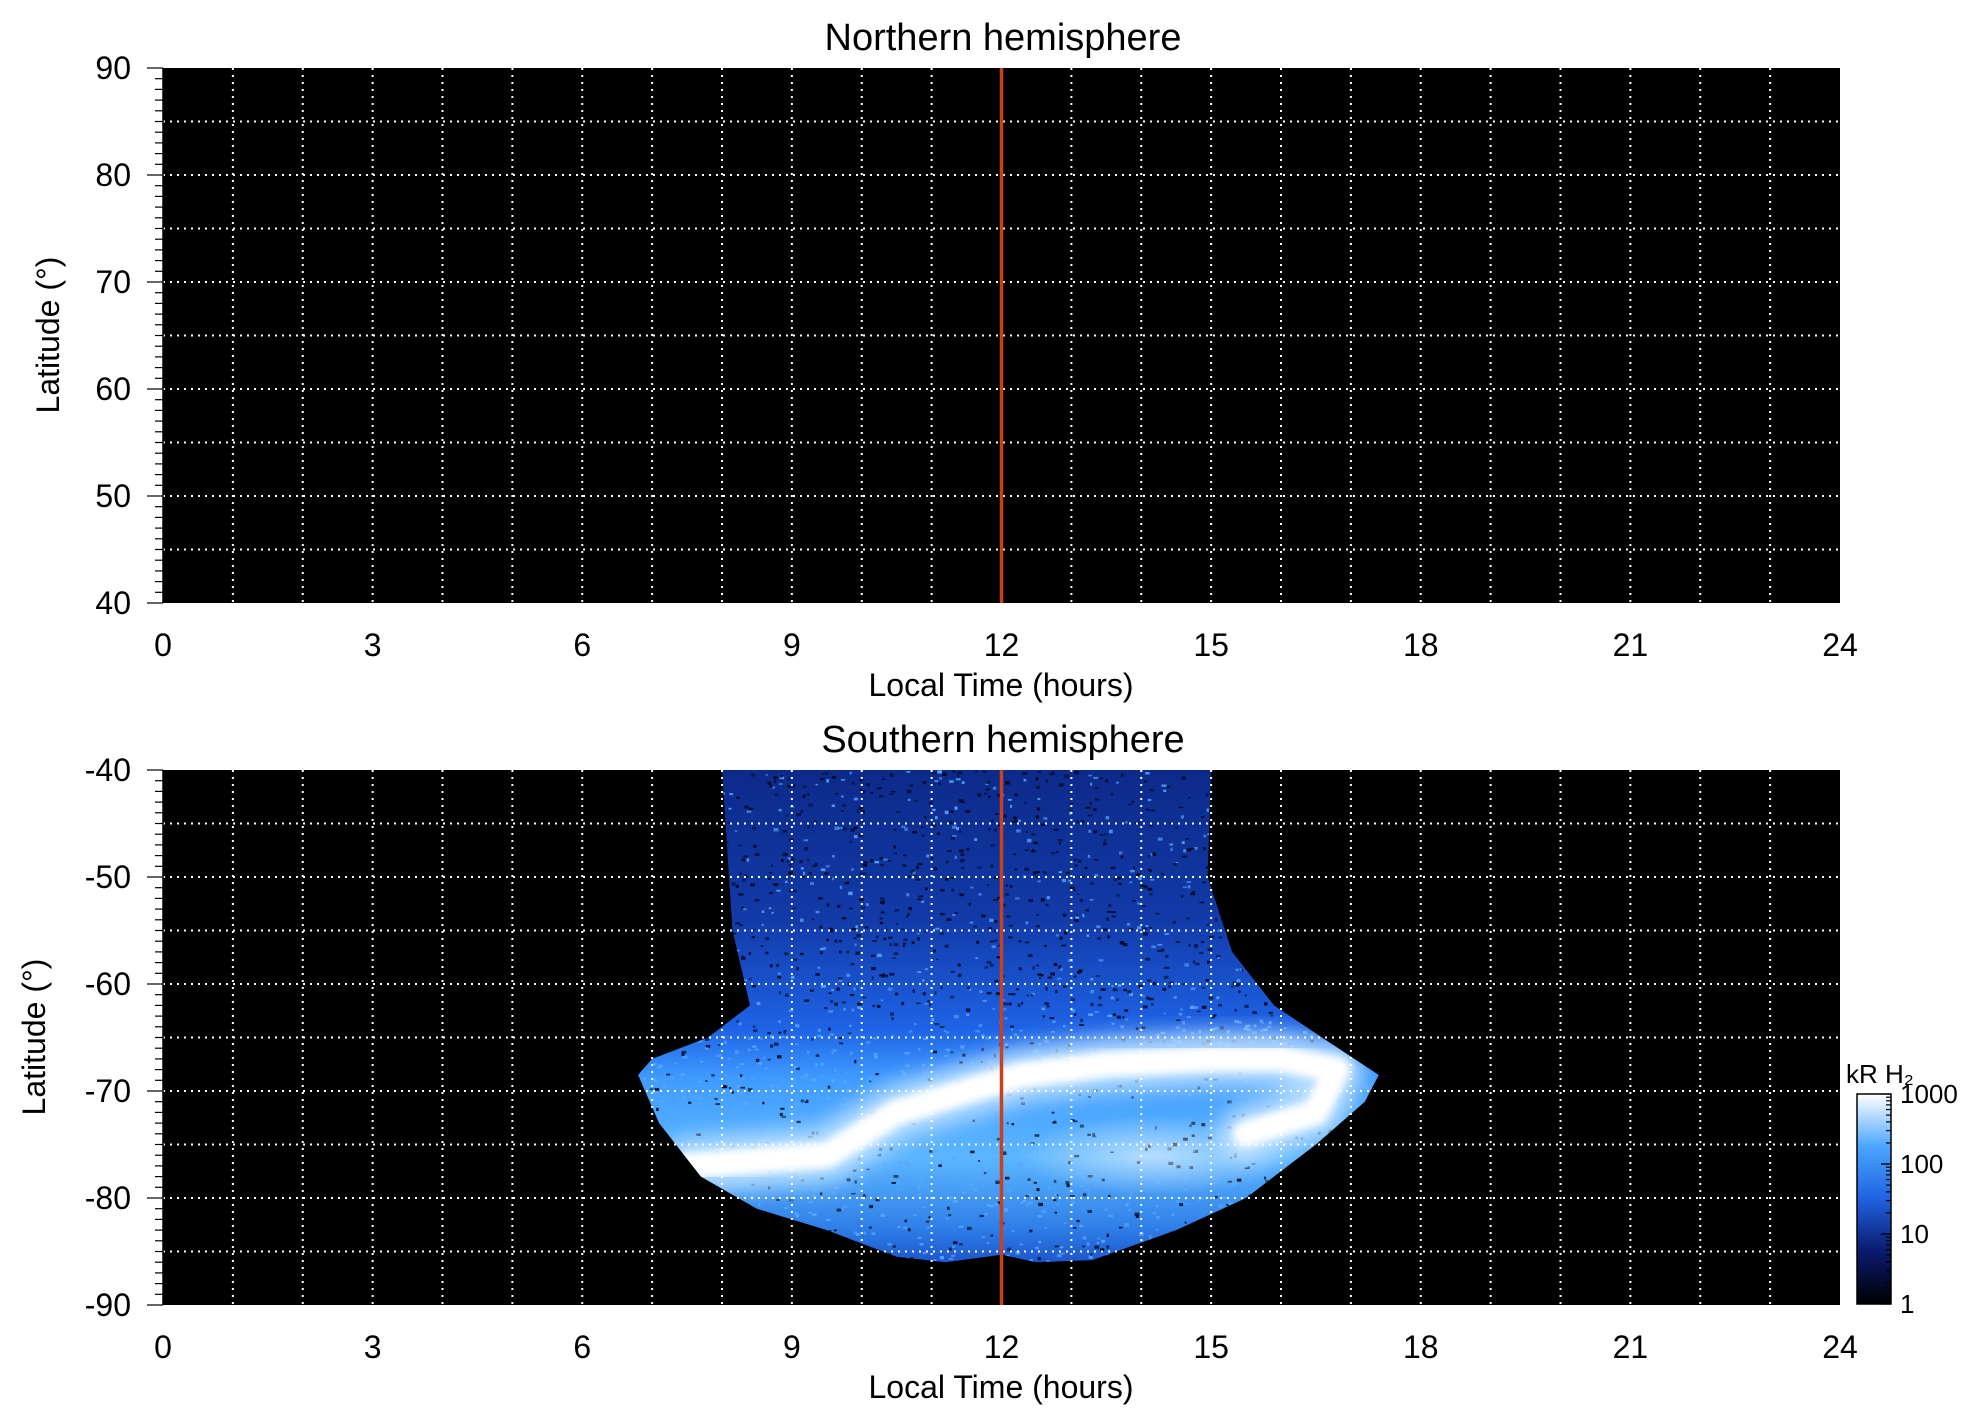 This screenshot has width=1983, height=1423. Describe the element at coordinates (129, 335) in the screenshot. I see `north-y-axis: 40 50 60 70 80 90` at that location.